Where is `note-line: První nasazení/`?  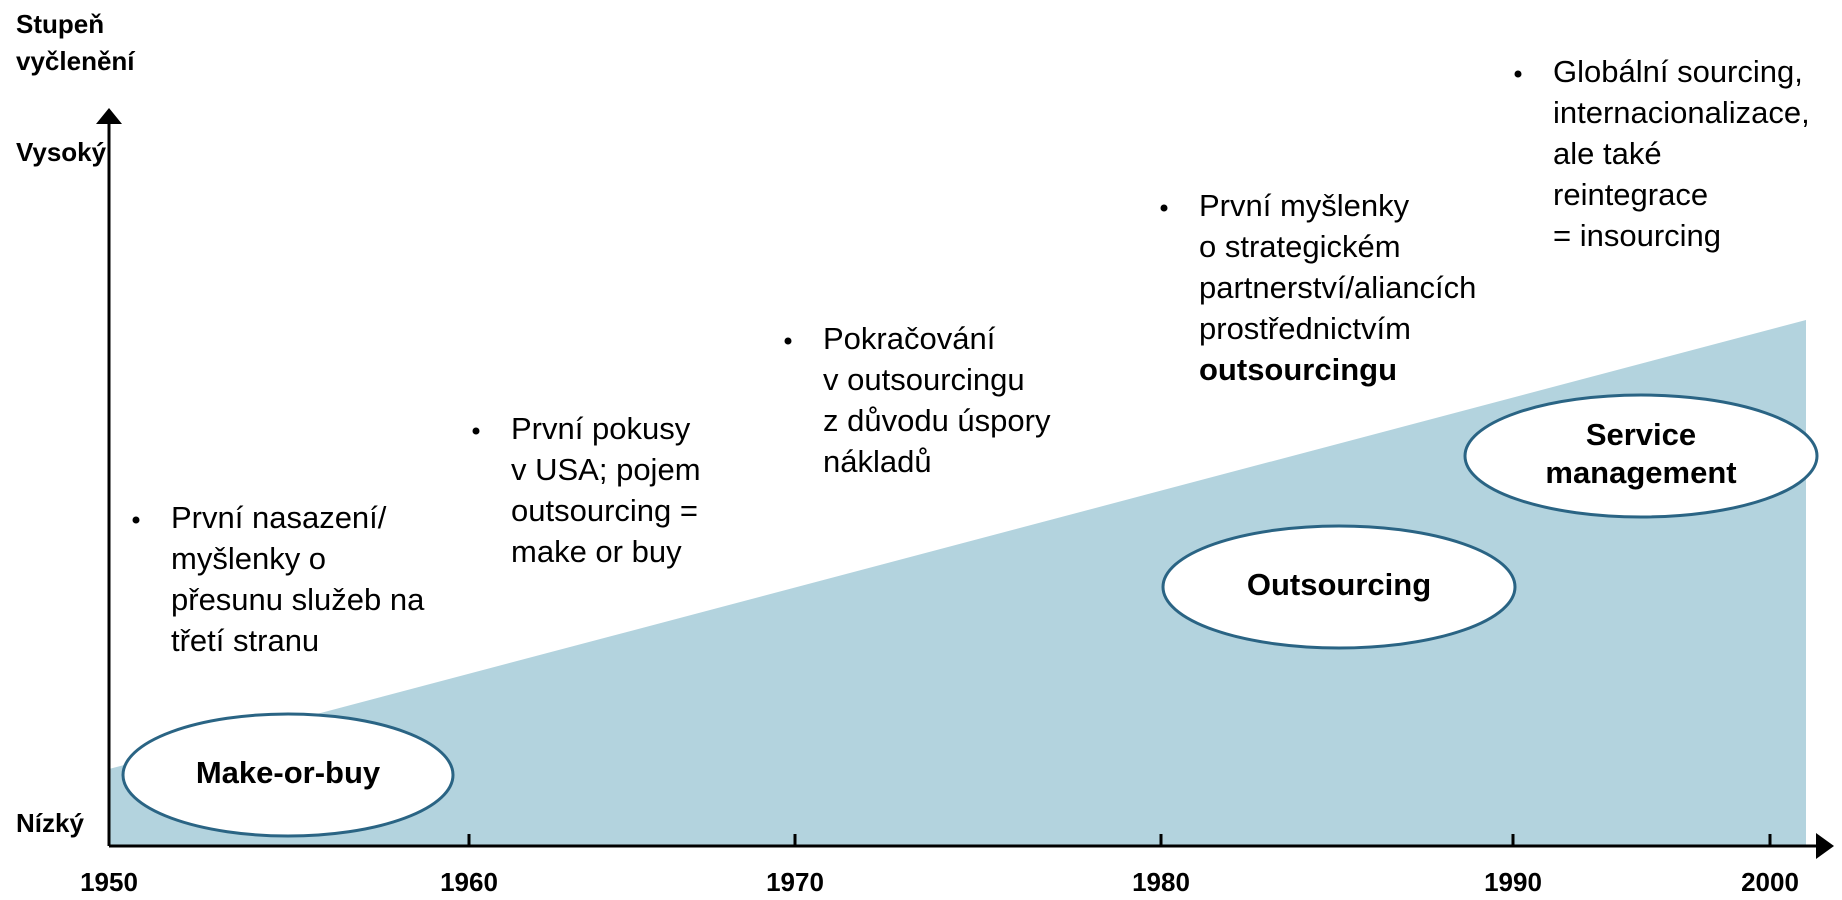
note-line: První nasazení/ is located at coordinates (279, 517).